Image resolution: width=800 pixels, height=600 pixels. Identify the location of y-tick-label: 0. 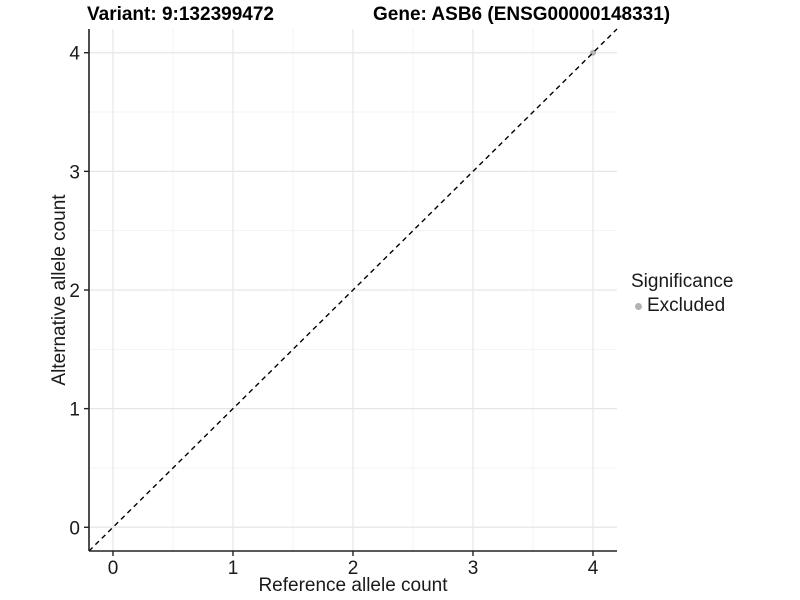
(74, 528).